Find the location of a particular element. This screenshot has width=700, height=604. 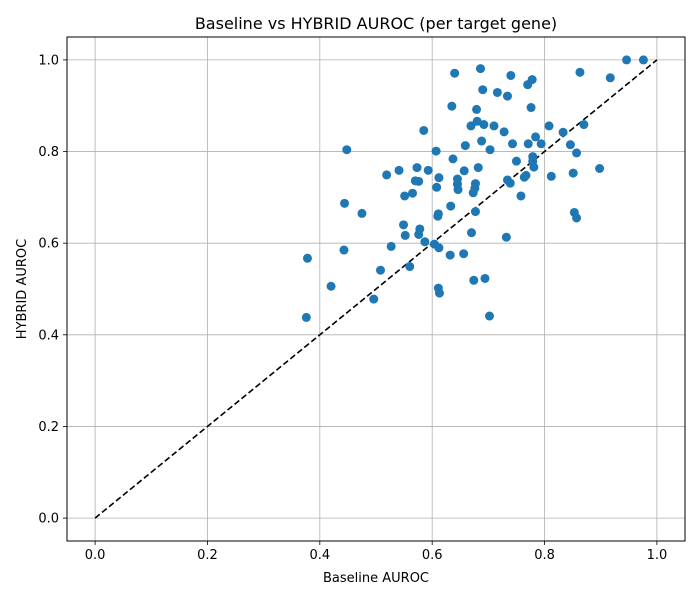

y-tick-label: 0.6 is located at coordinates (48, 244).